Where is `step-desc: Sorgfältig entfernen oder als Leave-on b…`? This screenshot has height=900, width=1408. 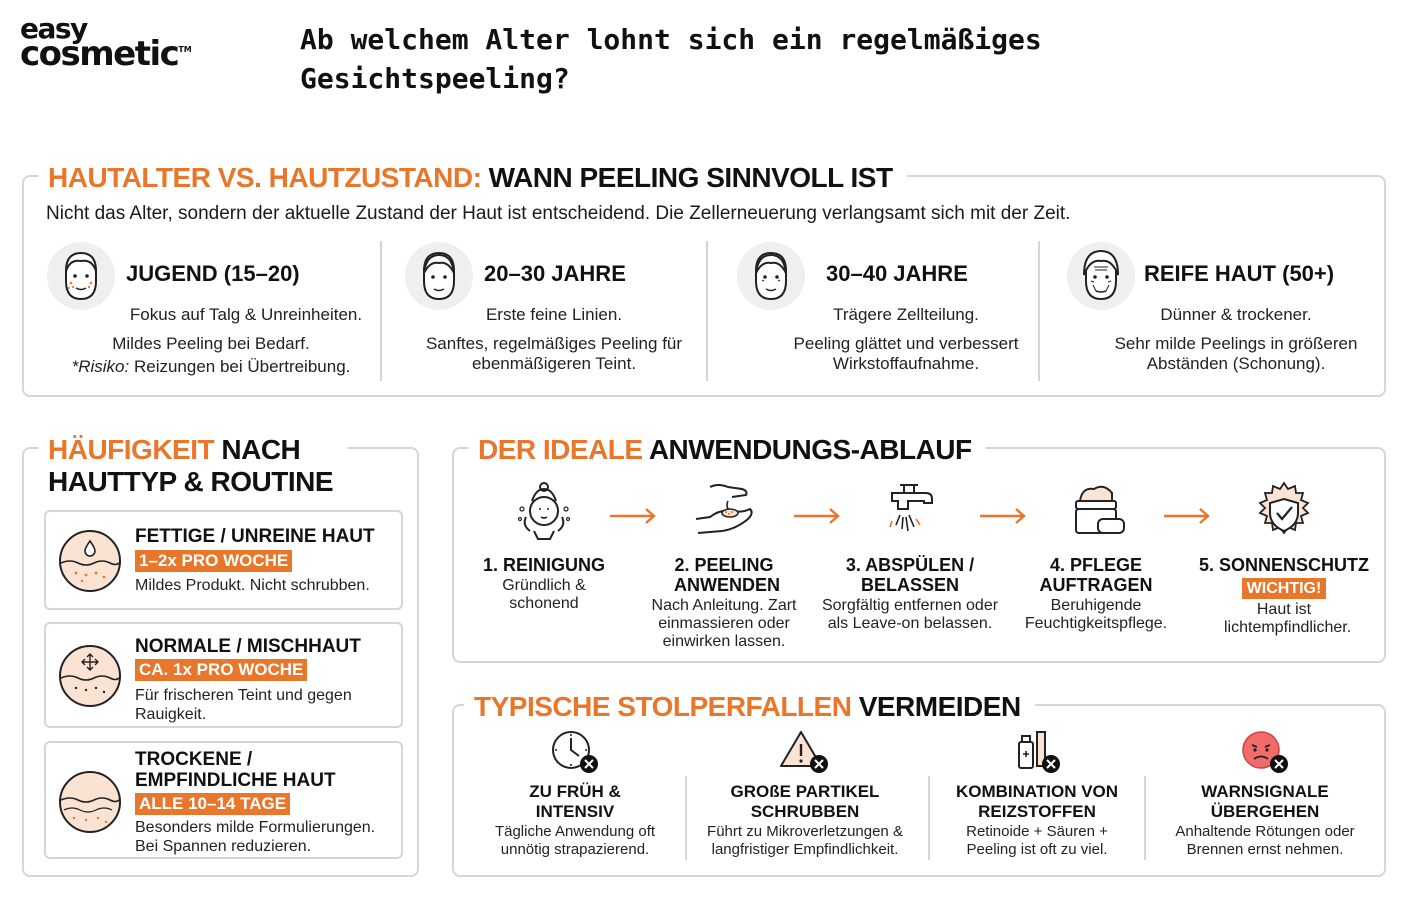
step-desc: Sorgfältig entfernen oder als Leave-on b… is located at coordinates (910, 614).